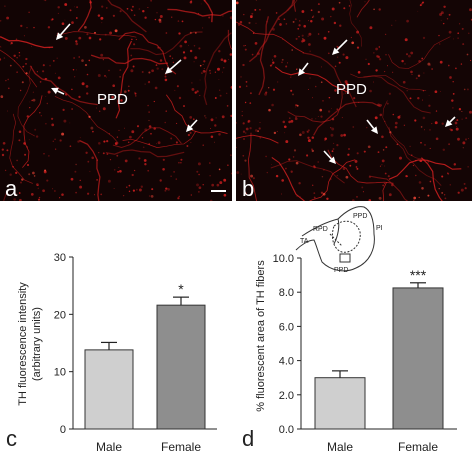 This screenshot has height=451, width=472. Describe the element at coordinates (340, 445) in the screenshot. I see `x-category-label: Male` at that location.